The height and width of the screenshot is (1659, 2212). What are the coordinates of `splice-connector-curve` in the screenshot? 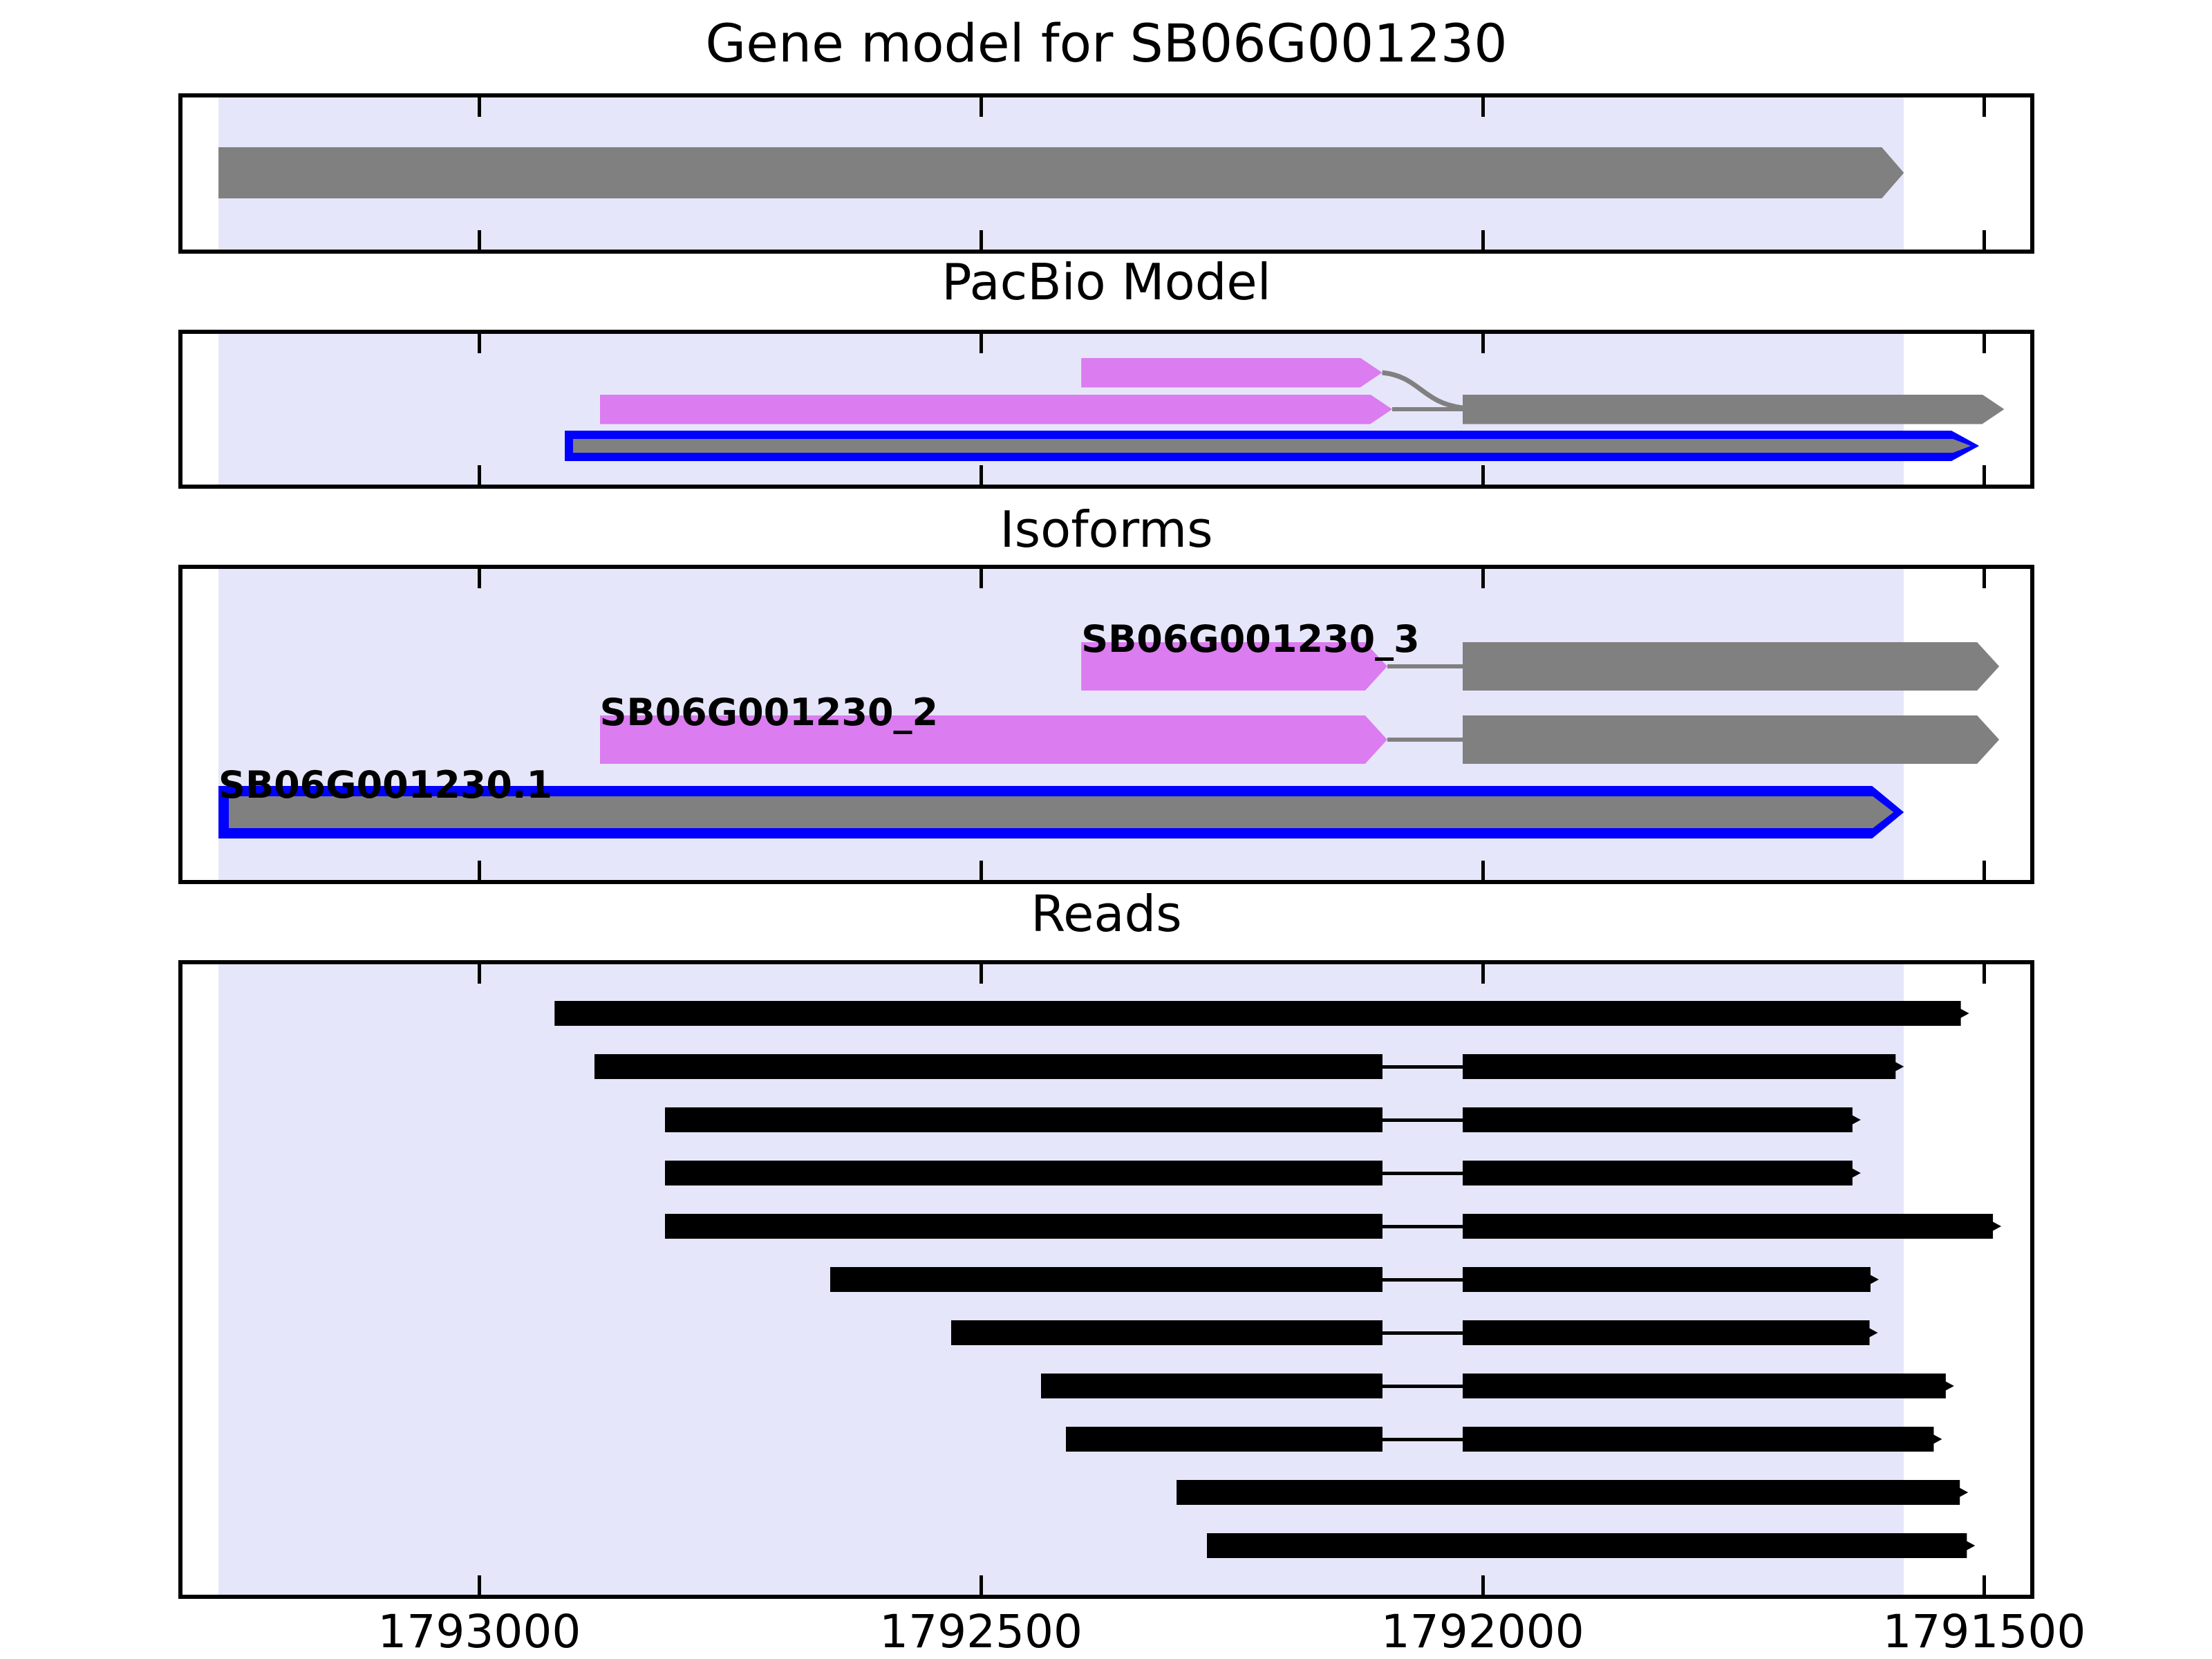 It's located at (1422, 391).